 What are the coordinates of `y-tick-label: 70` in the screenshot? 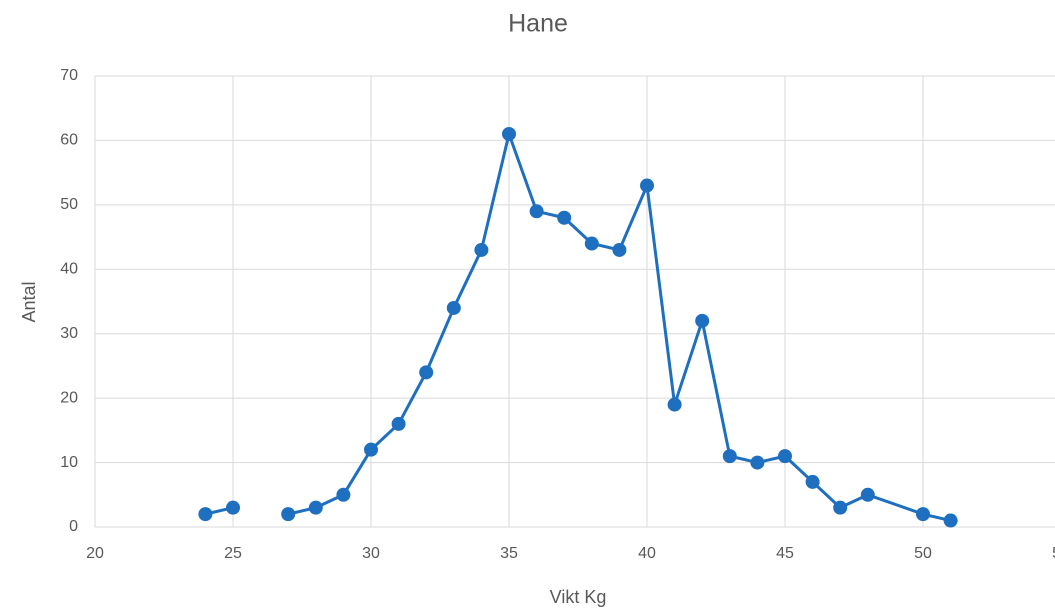 It's located at (69, 75).